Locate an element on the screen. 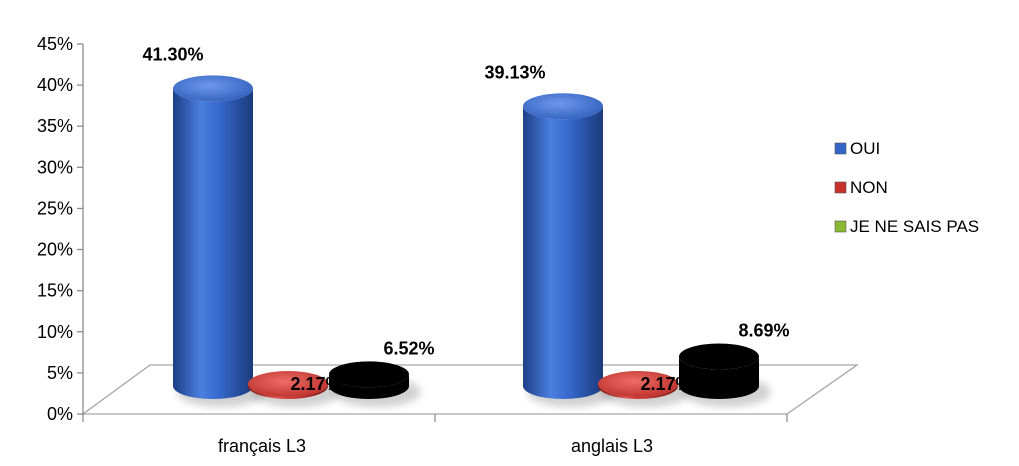 The width and height of the screenshot is (1019, 466). legend-label: OUI is located at coordinates (865, 148).